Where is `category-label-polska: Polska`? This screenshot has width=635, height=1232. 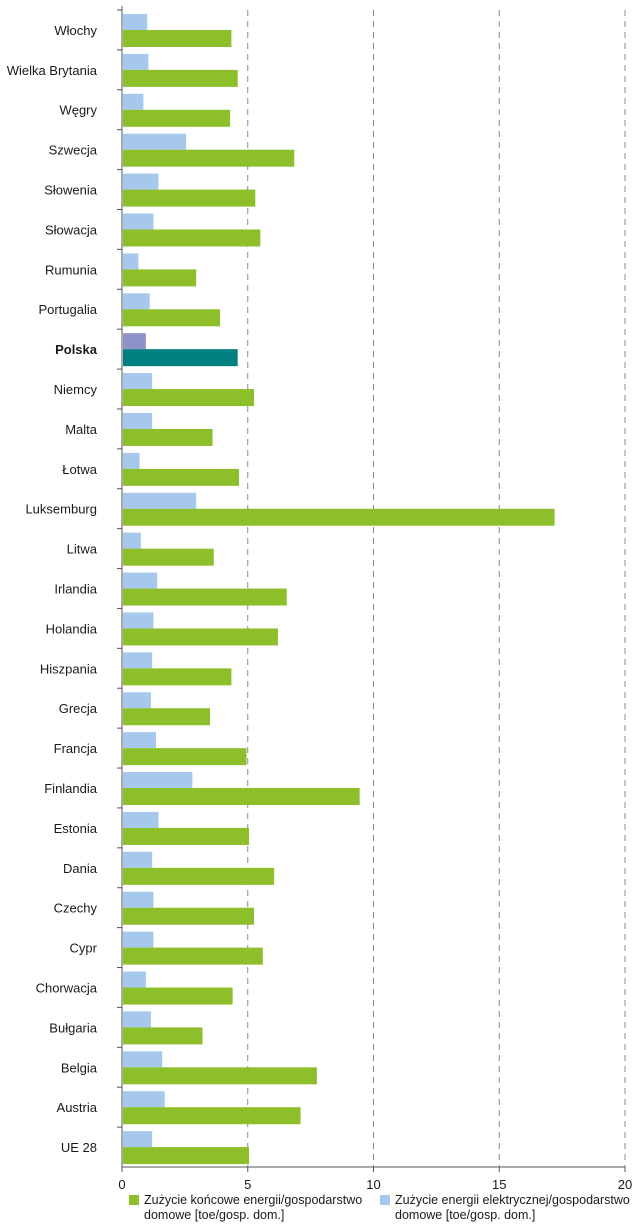 category-label-polska: Polska is located at coordinates (76, 349).